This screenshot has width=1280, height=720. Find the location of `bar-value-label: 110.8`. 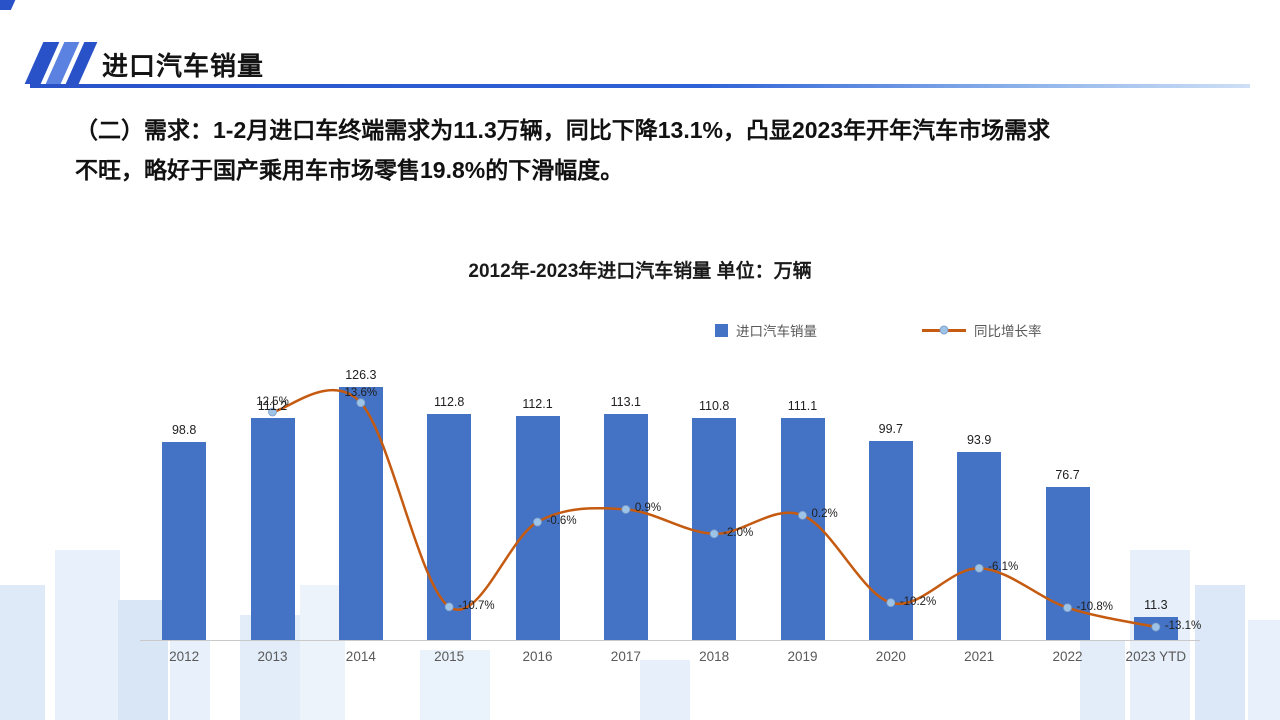

bar-value-label: 110.8 is located at coordinates (714, 406).